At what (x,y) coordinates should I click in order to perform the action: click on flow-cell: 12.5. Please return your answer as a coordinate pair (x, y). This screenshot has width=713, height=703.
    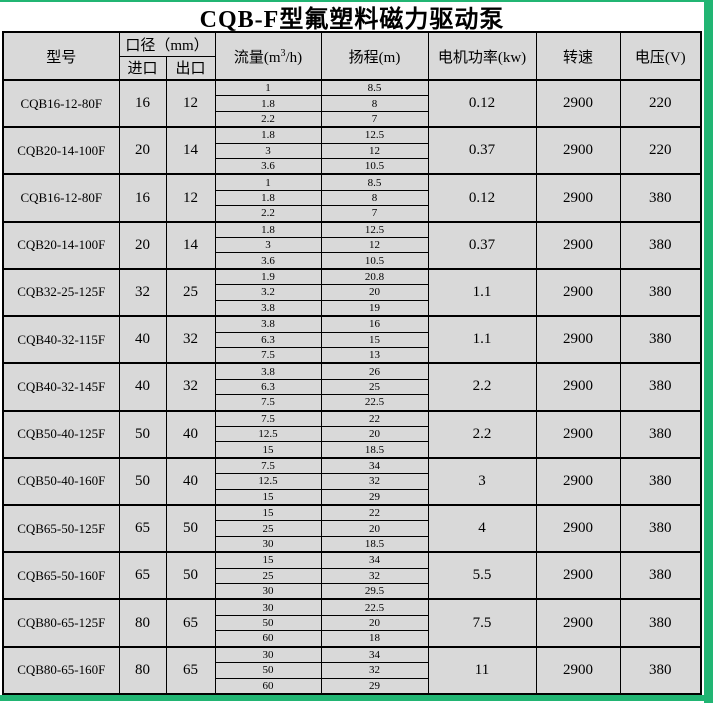
    Looking at the image, I should click on (268, 481).